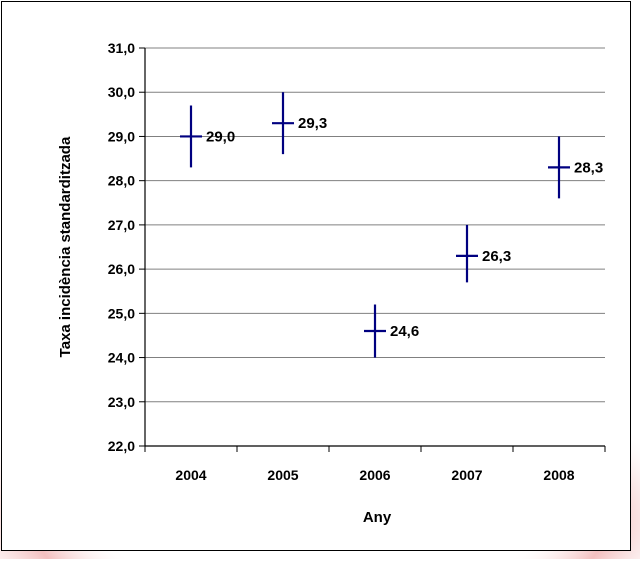 This screenshot has height=564, width=640. What do you see at coordinates (312, 123) in the screenshot?
I see `data-label: 29,3` at bounding box center [312, 123].